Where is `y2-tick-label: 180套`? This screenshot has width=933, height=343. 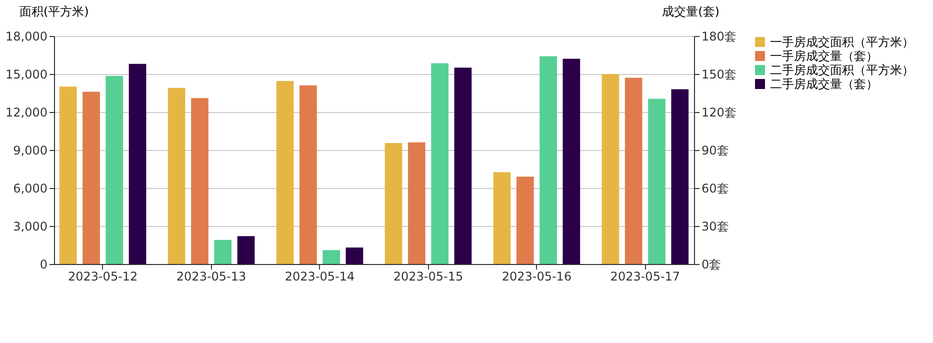 y2-tick-label: 180套 is located at coordinates (719, 37).